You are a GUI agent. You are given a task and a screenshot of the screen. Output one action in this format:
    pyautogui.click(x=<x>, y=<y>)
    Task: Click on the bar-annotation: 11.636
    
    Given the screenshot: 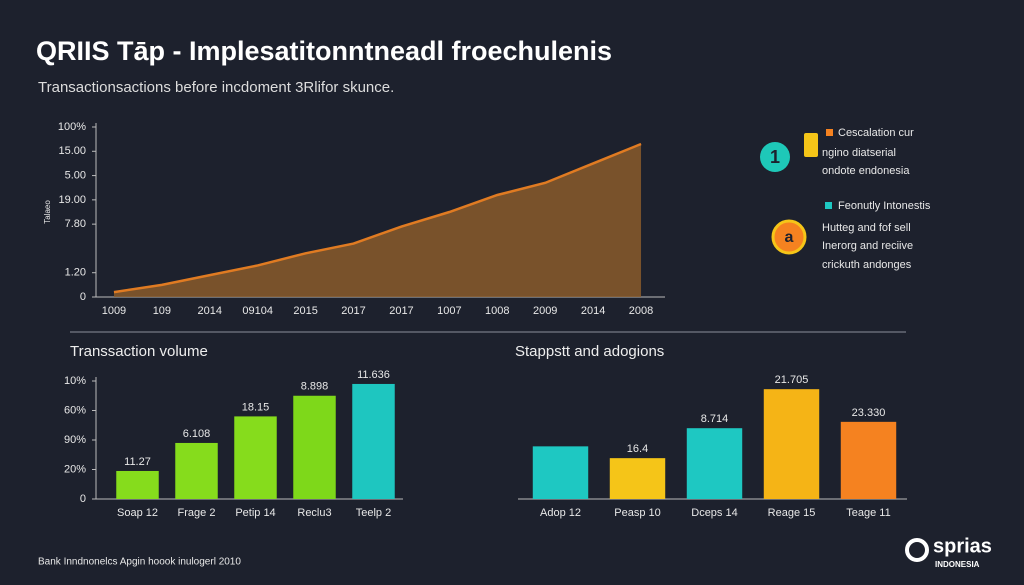 What is the action you would take?
    pyautogui.click(x=373, y=375)
    